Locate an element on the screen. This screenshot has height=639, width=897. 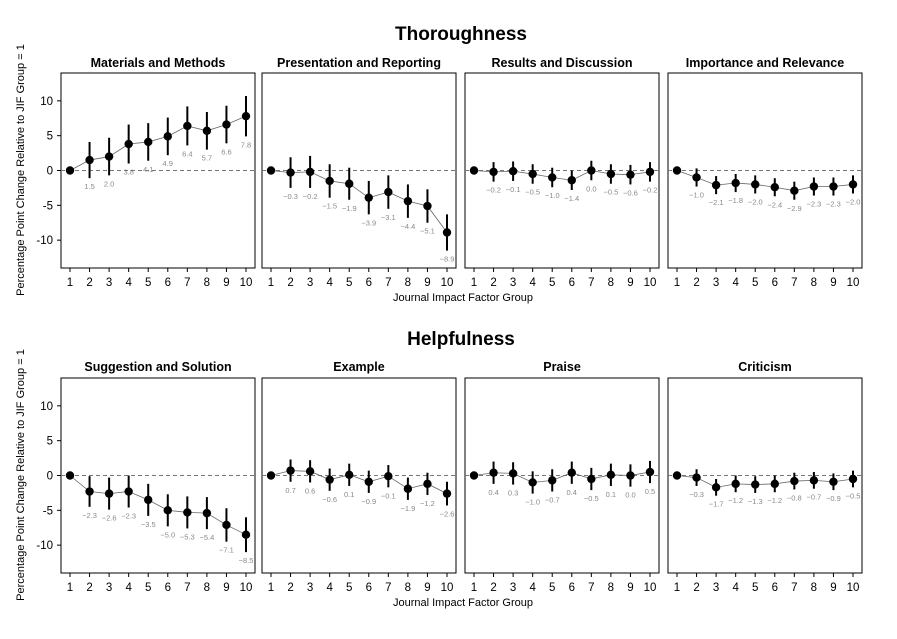
data-label: −1.9 is located at coordinates (349, 208).